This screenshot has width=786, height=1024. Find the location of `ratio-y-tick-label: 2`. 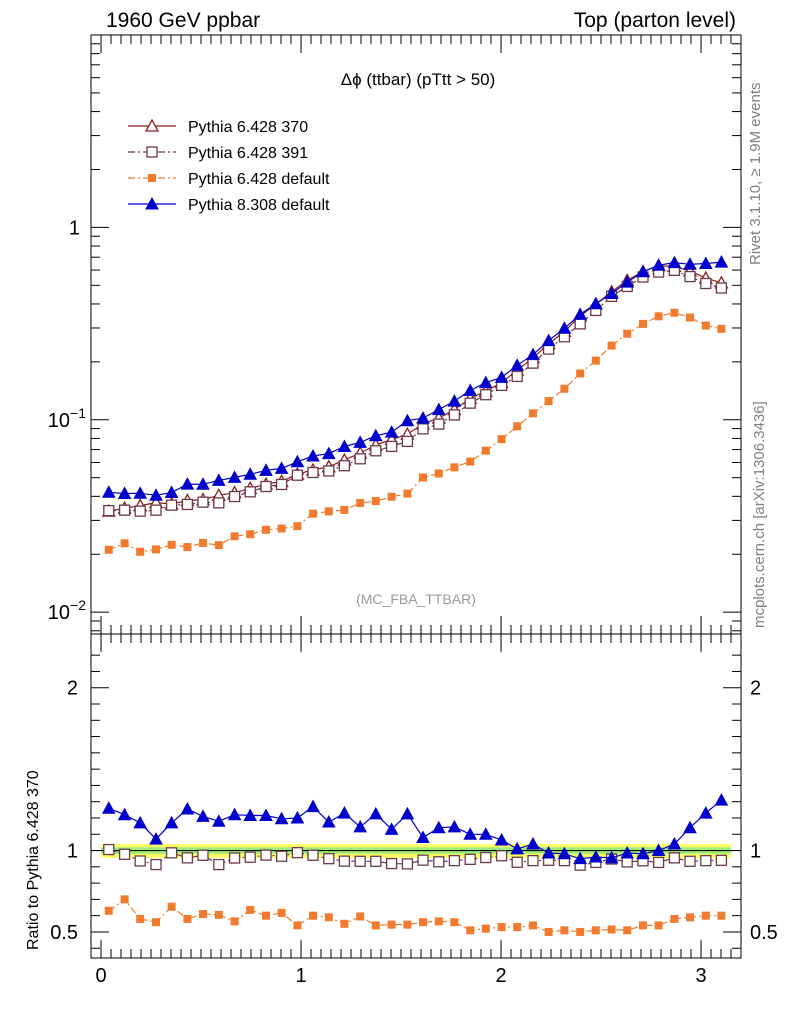

ratio-y-tick-label: 2 is located at coordinates (72, 689).